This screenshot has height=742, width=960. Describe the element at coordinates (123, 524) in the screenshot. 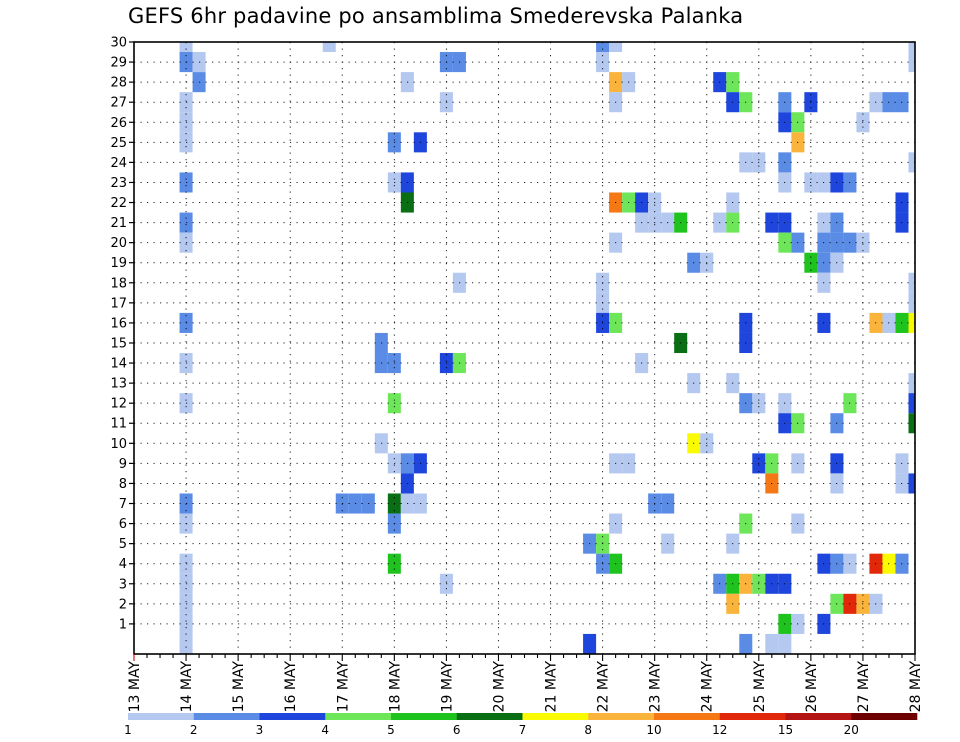

I see `y-tick-label: 6` at that location.